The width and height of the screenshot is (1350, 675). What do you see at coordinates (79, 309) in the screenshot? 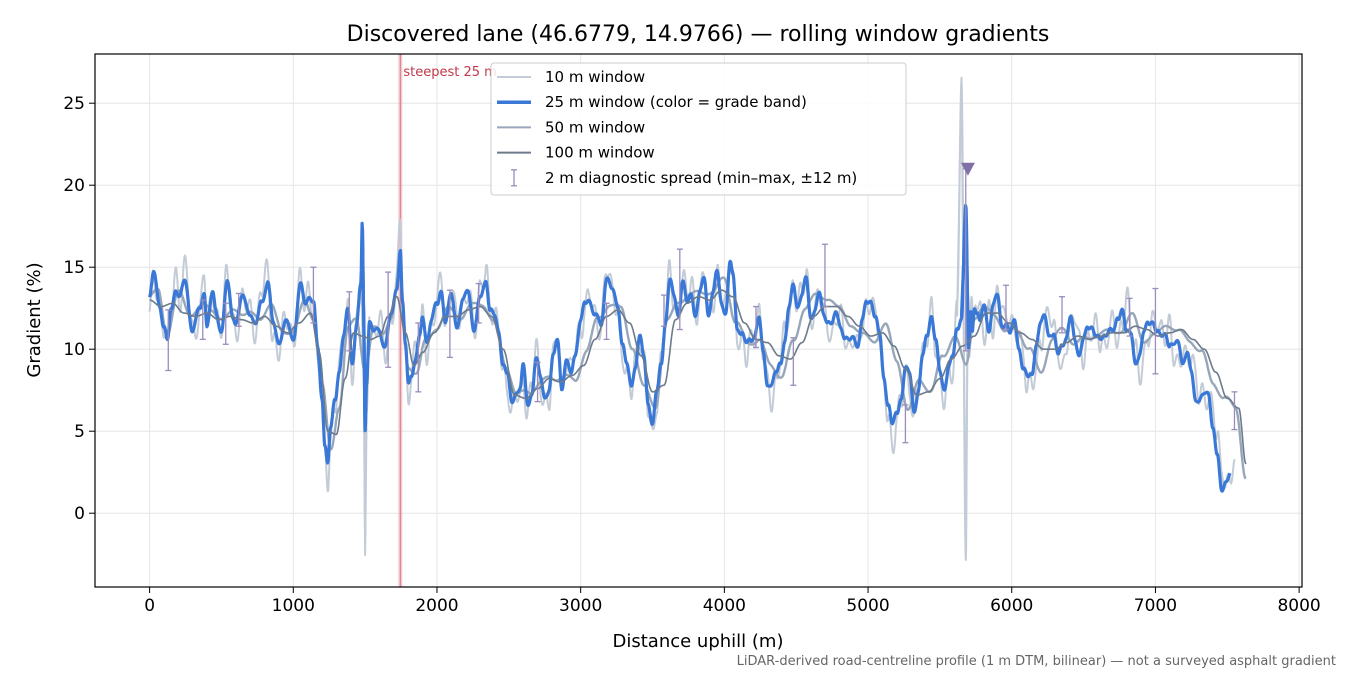
I see `y-axis: 0 5 10 15 20 25` at bounding box center [79, 309].